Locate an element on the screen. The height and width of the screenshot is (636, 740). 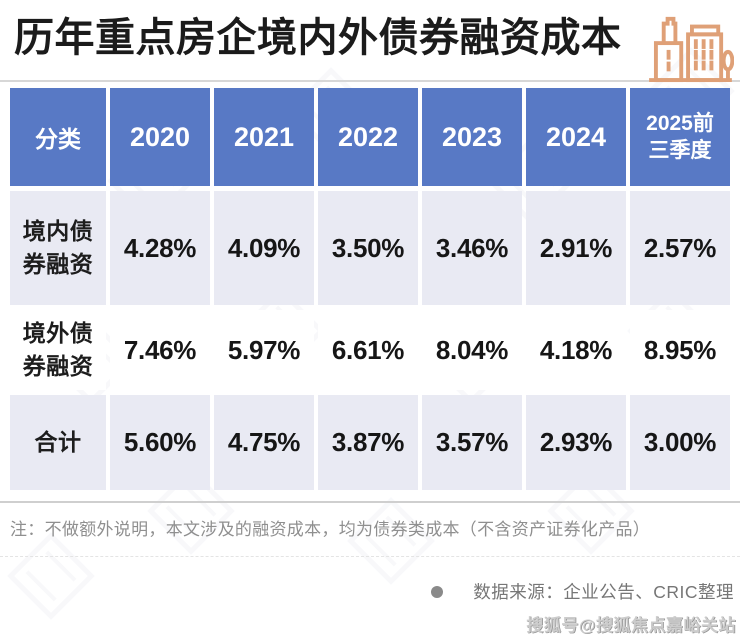
cell-overseas-2025q3: 8.95% is located at coordinates (680, 350).